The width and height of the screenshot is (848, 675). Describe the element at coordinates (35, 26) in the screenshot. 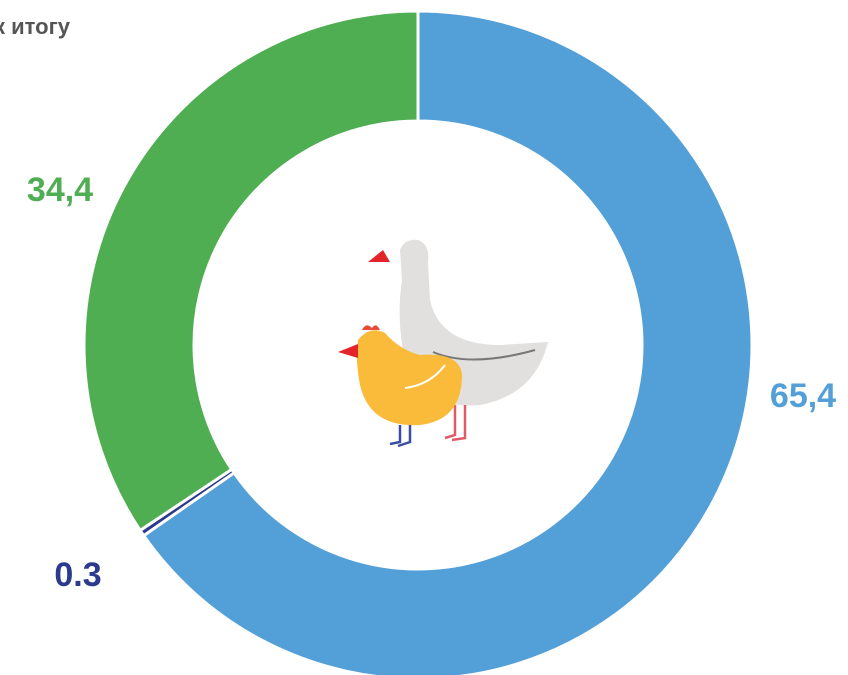

I see `chart-title: к итогу` at that location.